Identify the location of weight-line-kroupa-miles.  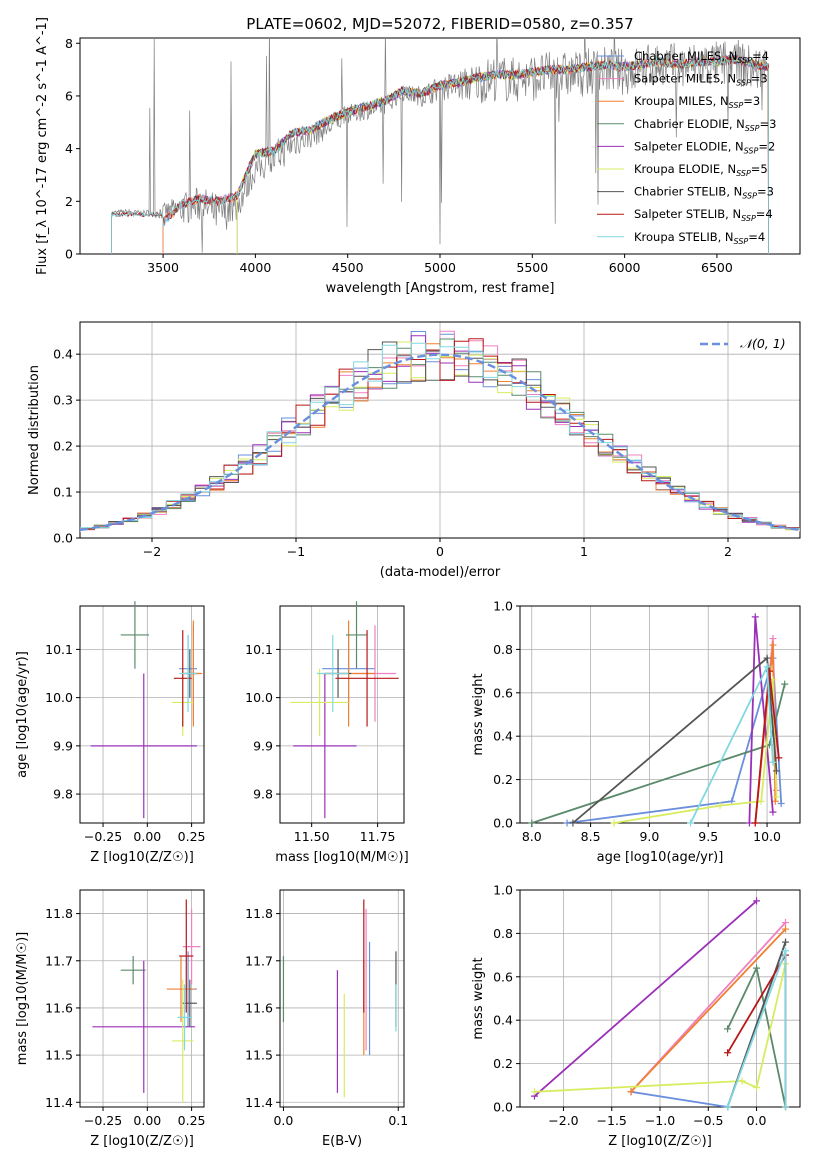
(708, 1010).